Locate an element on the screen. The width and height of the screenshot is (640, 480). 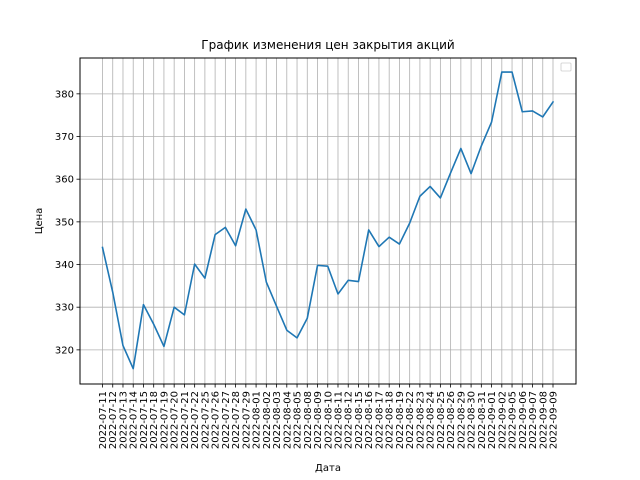
x-tick-label: 2022-08-11 is located at coordinates (338, 420).